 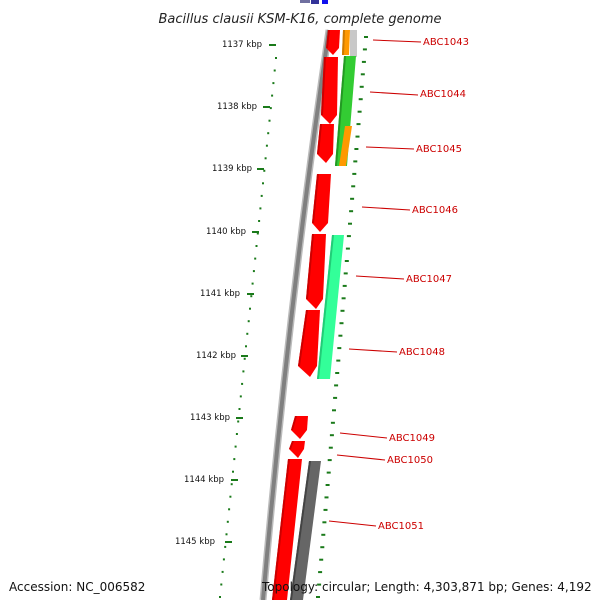 I want to click on kbp-tick-1144: 1144 kbp, so click(x=211, y=480).